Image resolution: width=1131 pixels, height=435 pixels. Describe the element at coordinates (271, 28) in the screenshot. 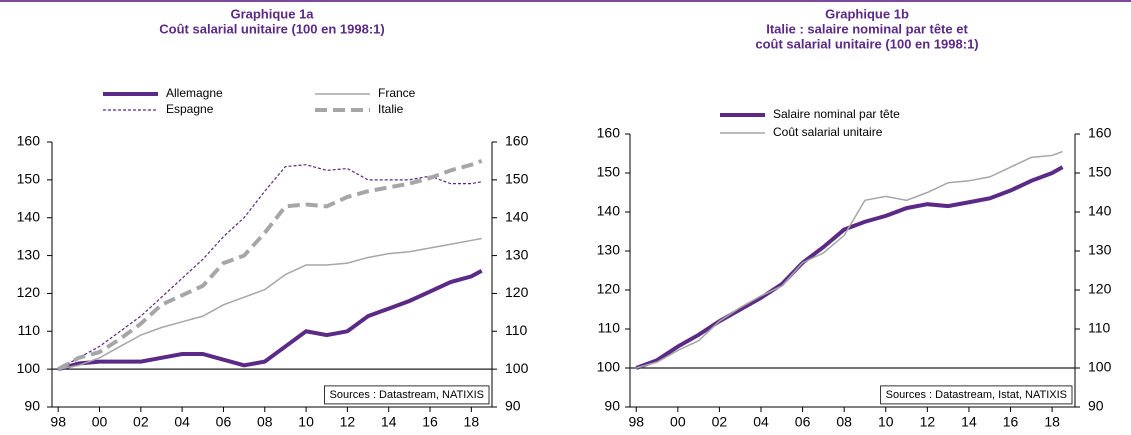

I see `chart-subtitle: Coût salarial unitaire (100 en 1998:1)` at that location.